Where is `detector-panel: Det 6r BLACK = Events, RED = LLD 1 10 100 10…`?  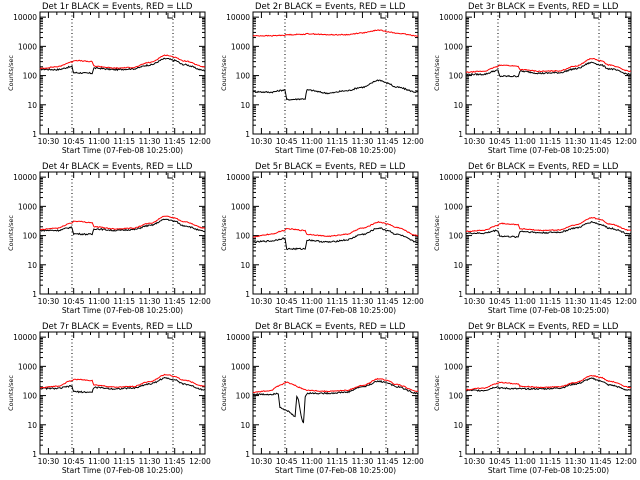 detector-panel: Det 6r BLACK = Events, RED = LLD 1 10 100 10… is located at coordinates (535, 238).